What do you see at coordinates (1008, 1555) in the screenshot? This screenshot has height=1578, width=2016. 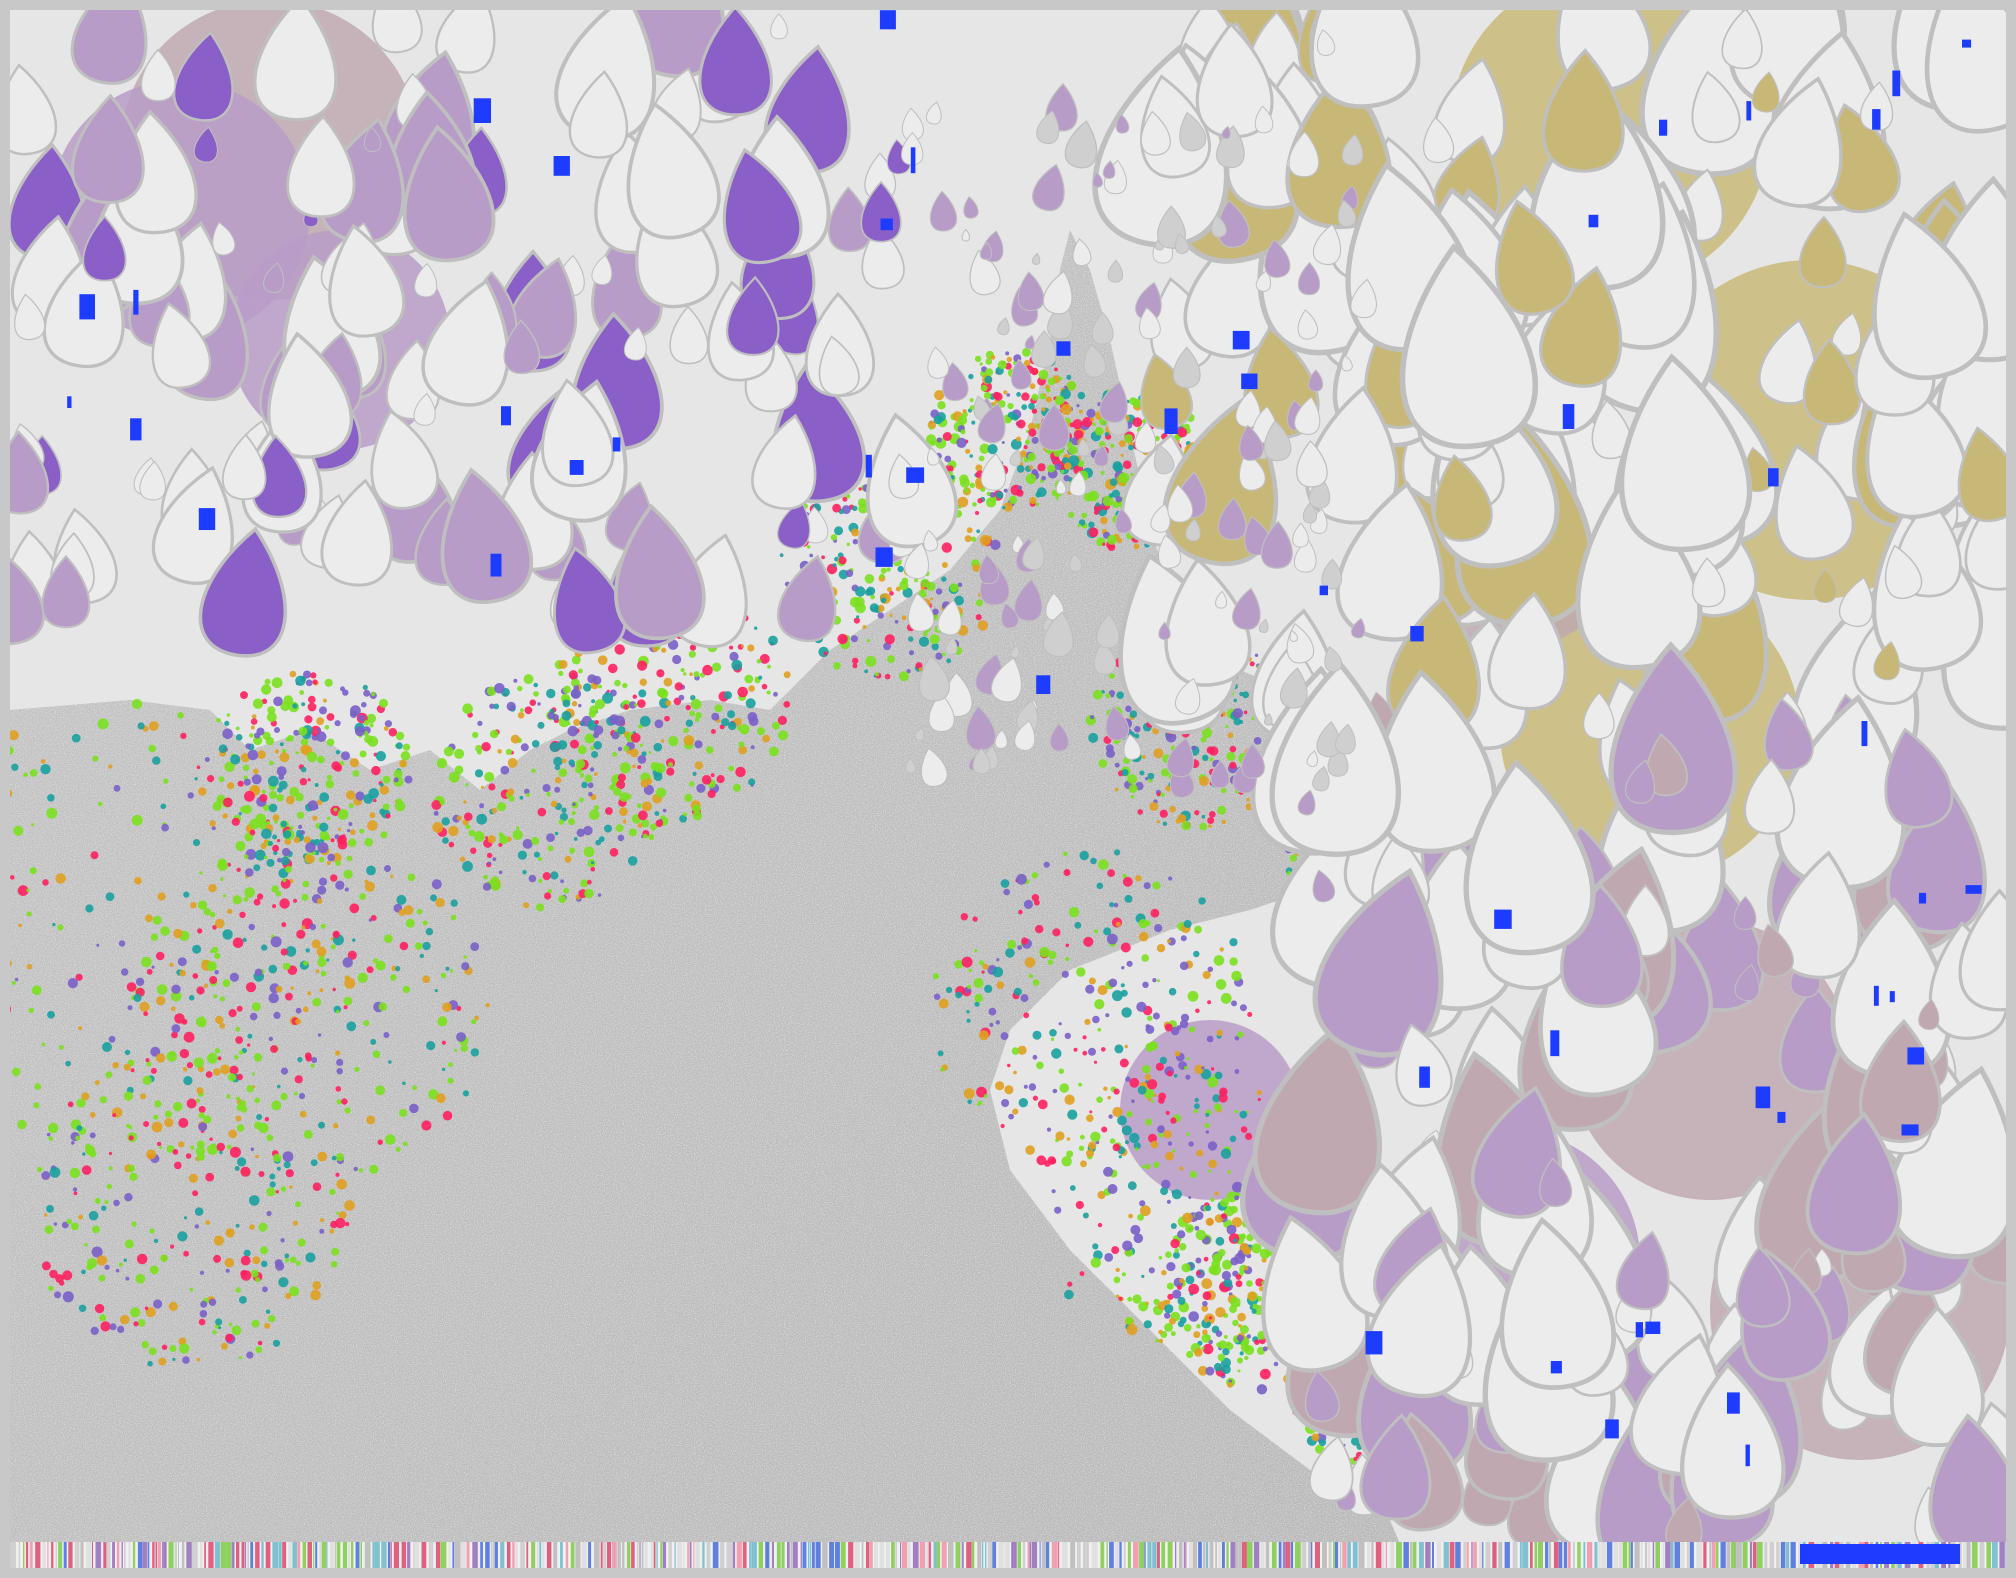 I see `color-stripe-band` at bounding box center [1008, 1555].